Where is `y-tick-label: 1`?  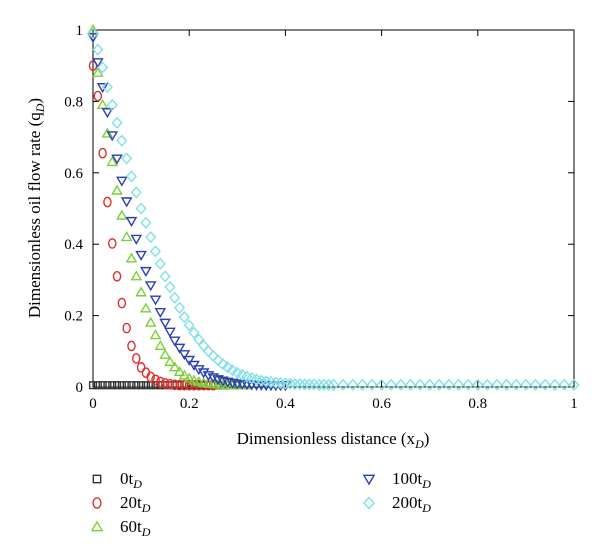 y-tick-label: 1 is located at coordinates (80, 31).